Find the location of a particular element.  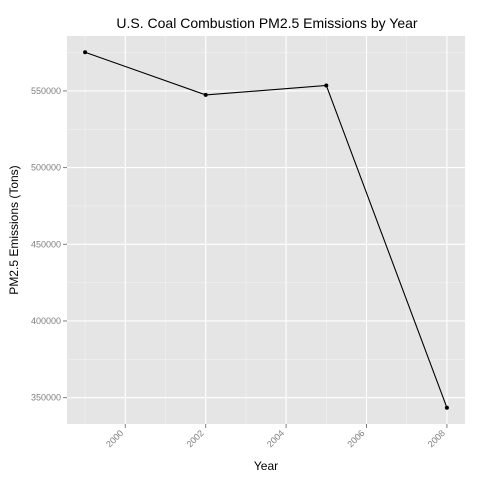

y-tick-label: 350000 is located at coordinates (46, 398).